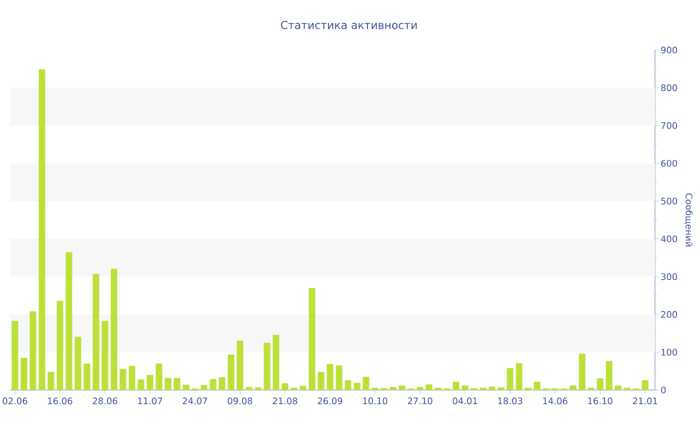  I want to click on x-tick-label: 18.03, so click(510, 401).